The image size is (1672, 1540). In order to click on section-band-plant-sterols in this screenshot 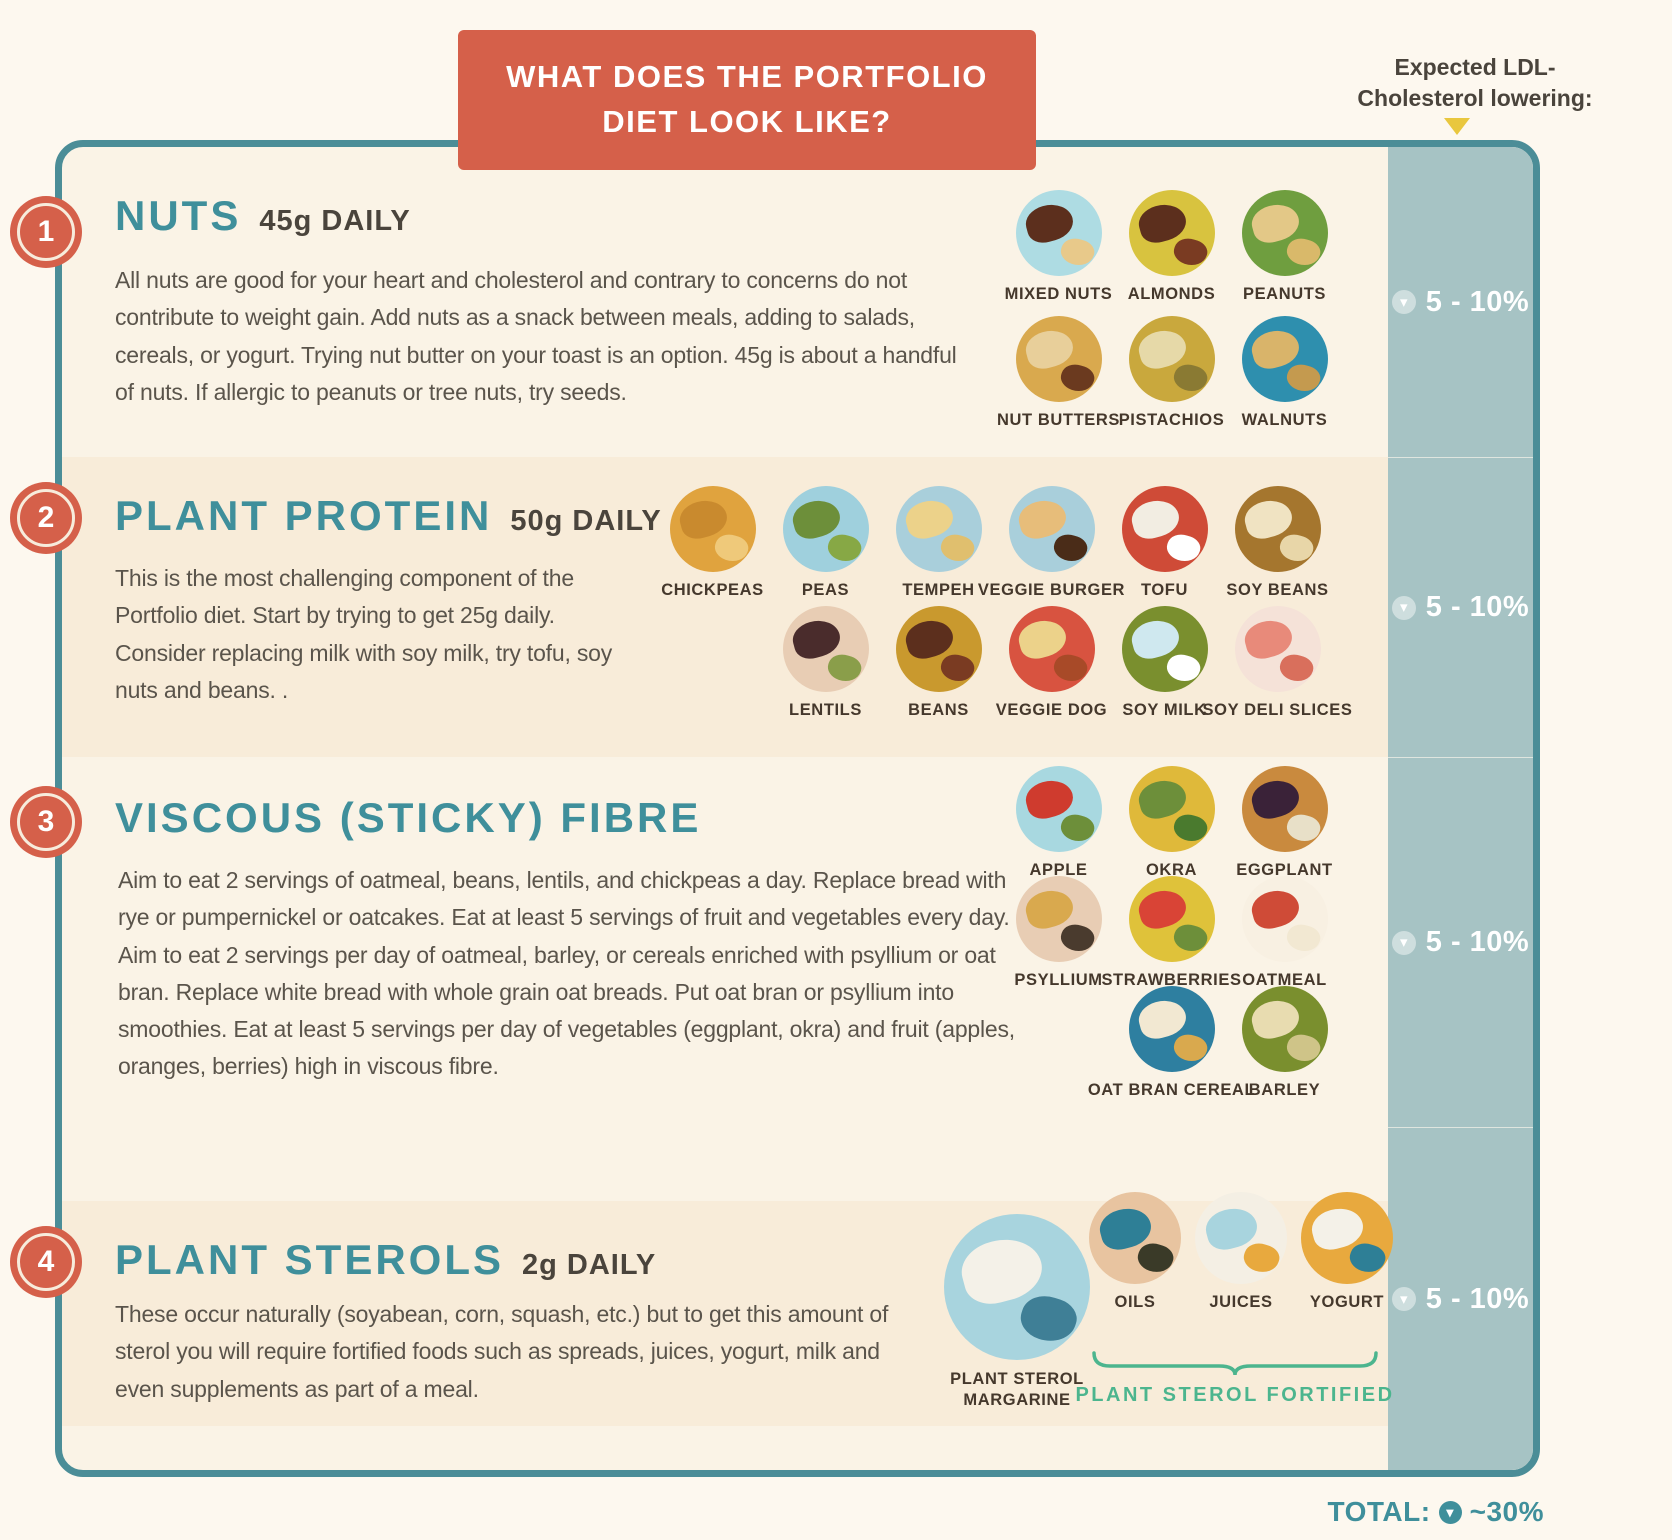, I will do `click(797, 1313)`.